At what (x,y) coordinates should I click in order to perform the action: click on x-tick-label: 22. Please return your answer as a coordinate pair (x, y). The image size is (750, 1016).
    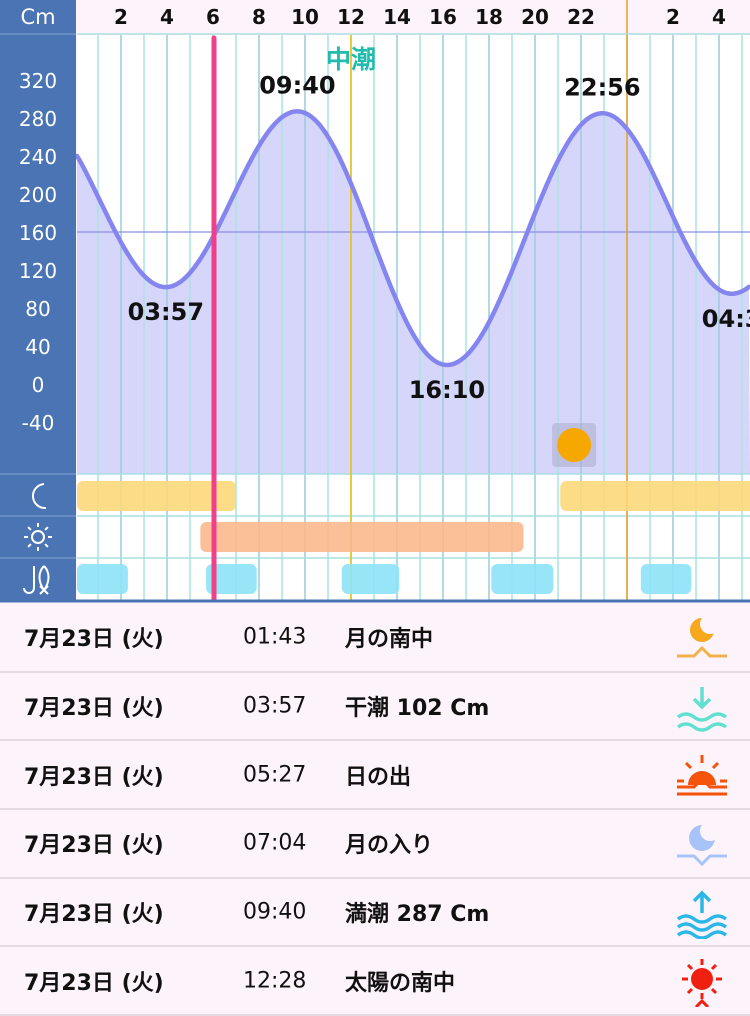
    Looking at the image, I should click on (581, 17).